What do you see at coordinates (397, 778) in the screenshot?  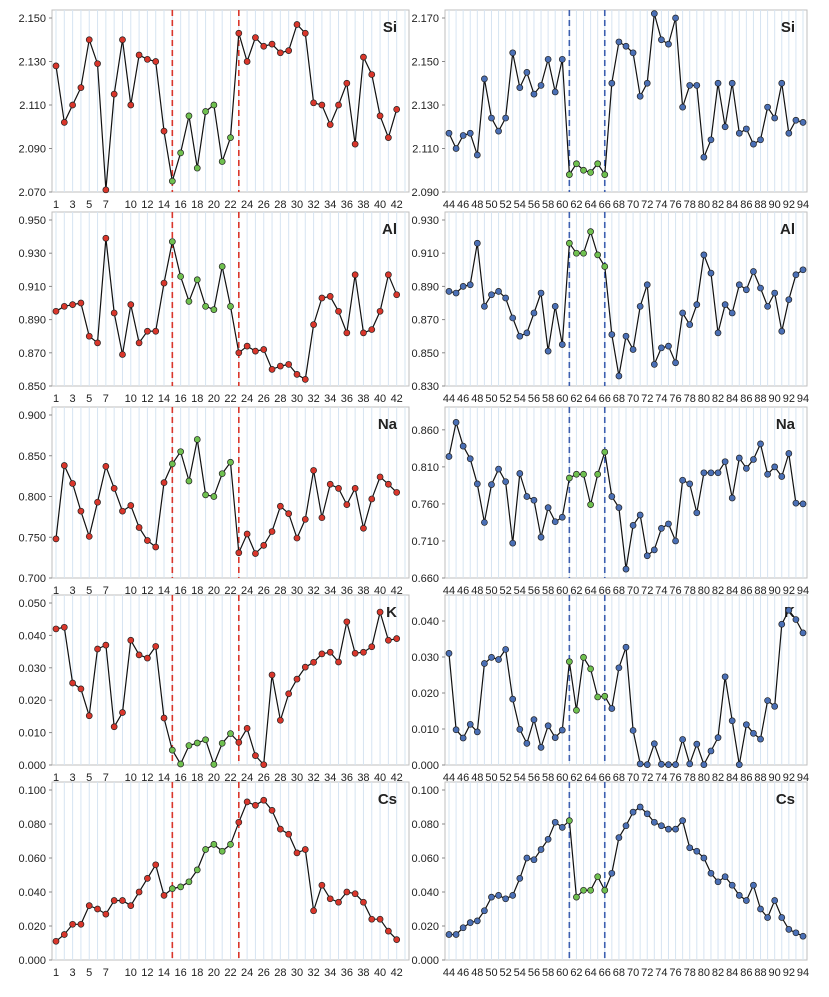 I see `x-tick-label: 42` at bounding box center [397, 778].